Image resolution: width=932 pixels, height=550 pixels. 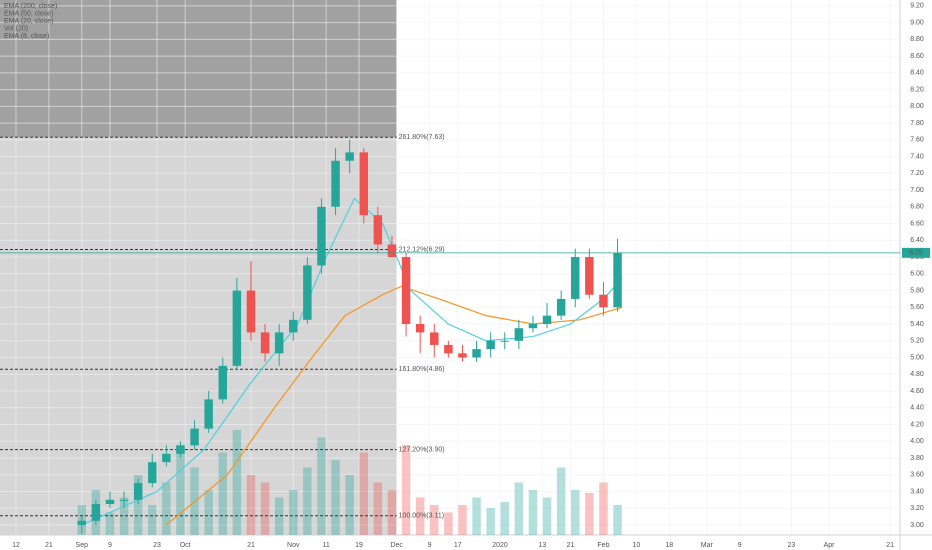 I want to click on y-tick-label: 4.40, so click(x=917, y=408).